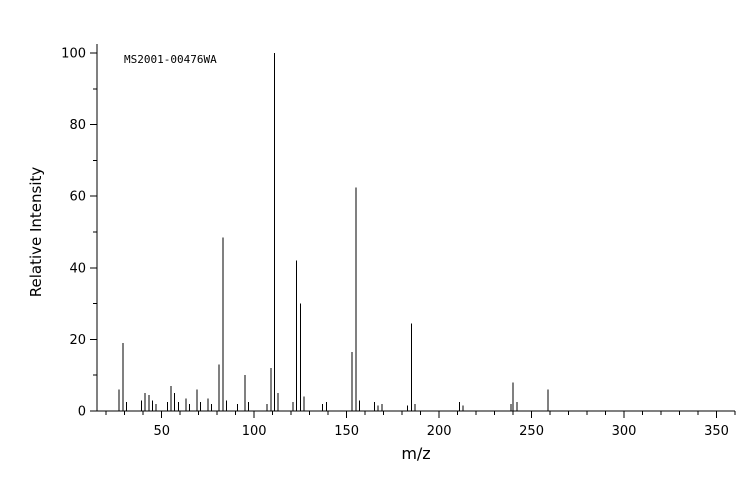  I want to click on y-tick-label: 40, so click(77, 268).